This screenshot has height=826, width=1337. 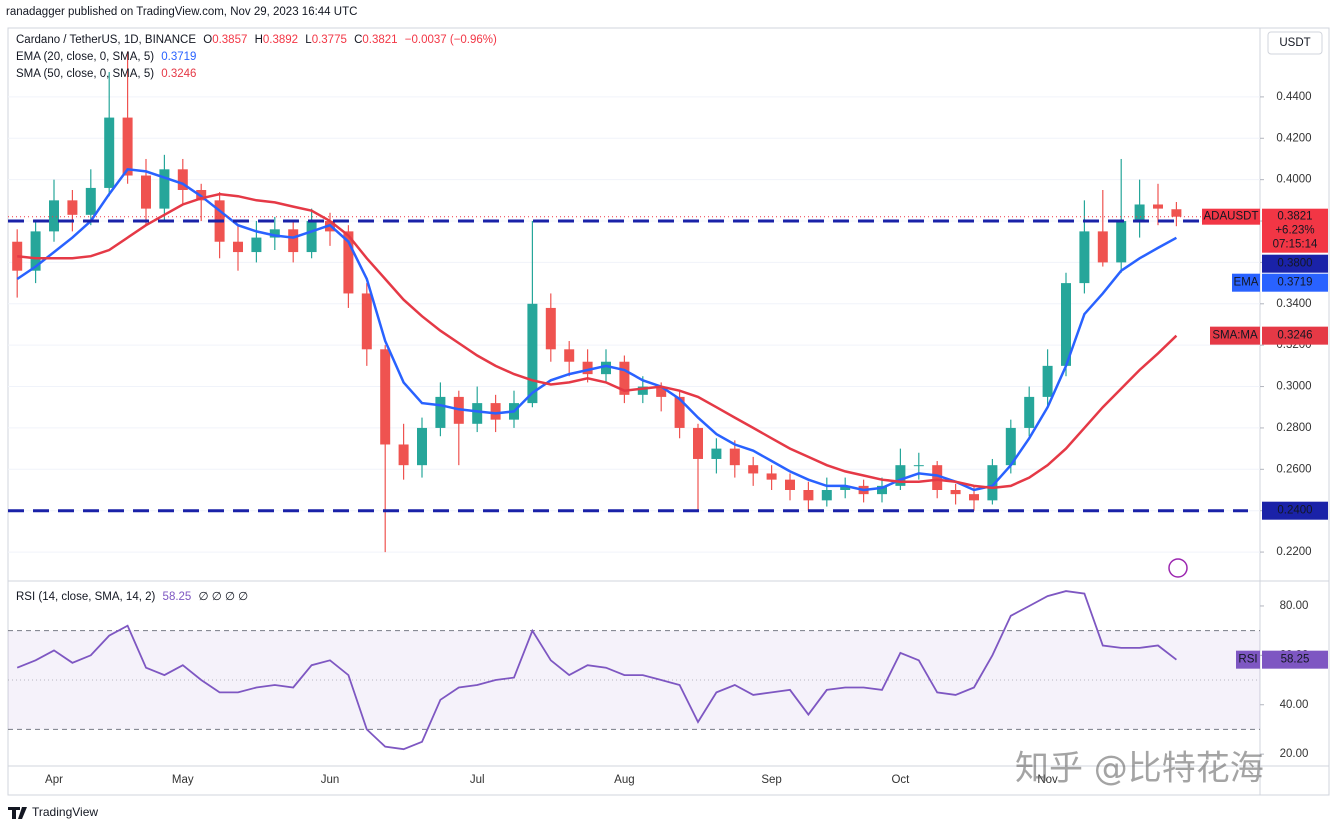 What do you see at coordinates (1293, 180) in the screenshot?
I see `y-tick-label: 0.4000` at bounding box center [1293, 180].